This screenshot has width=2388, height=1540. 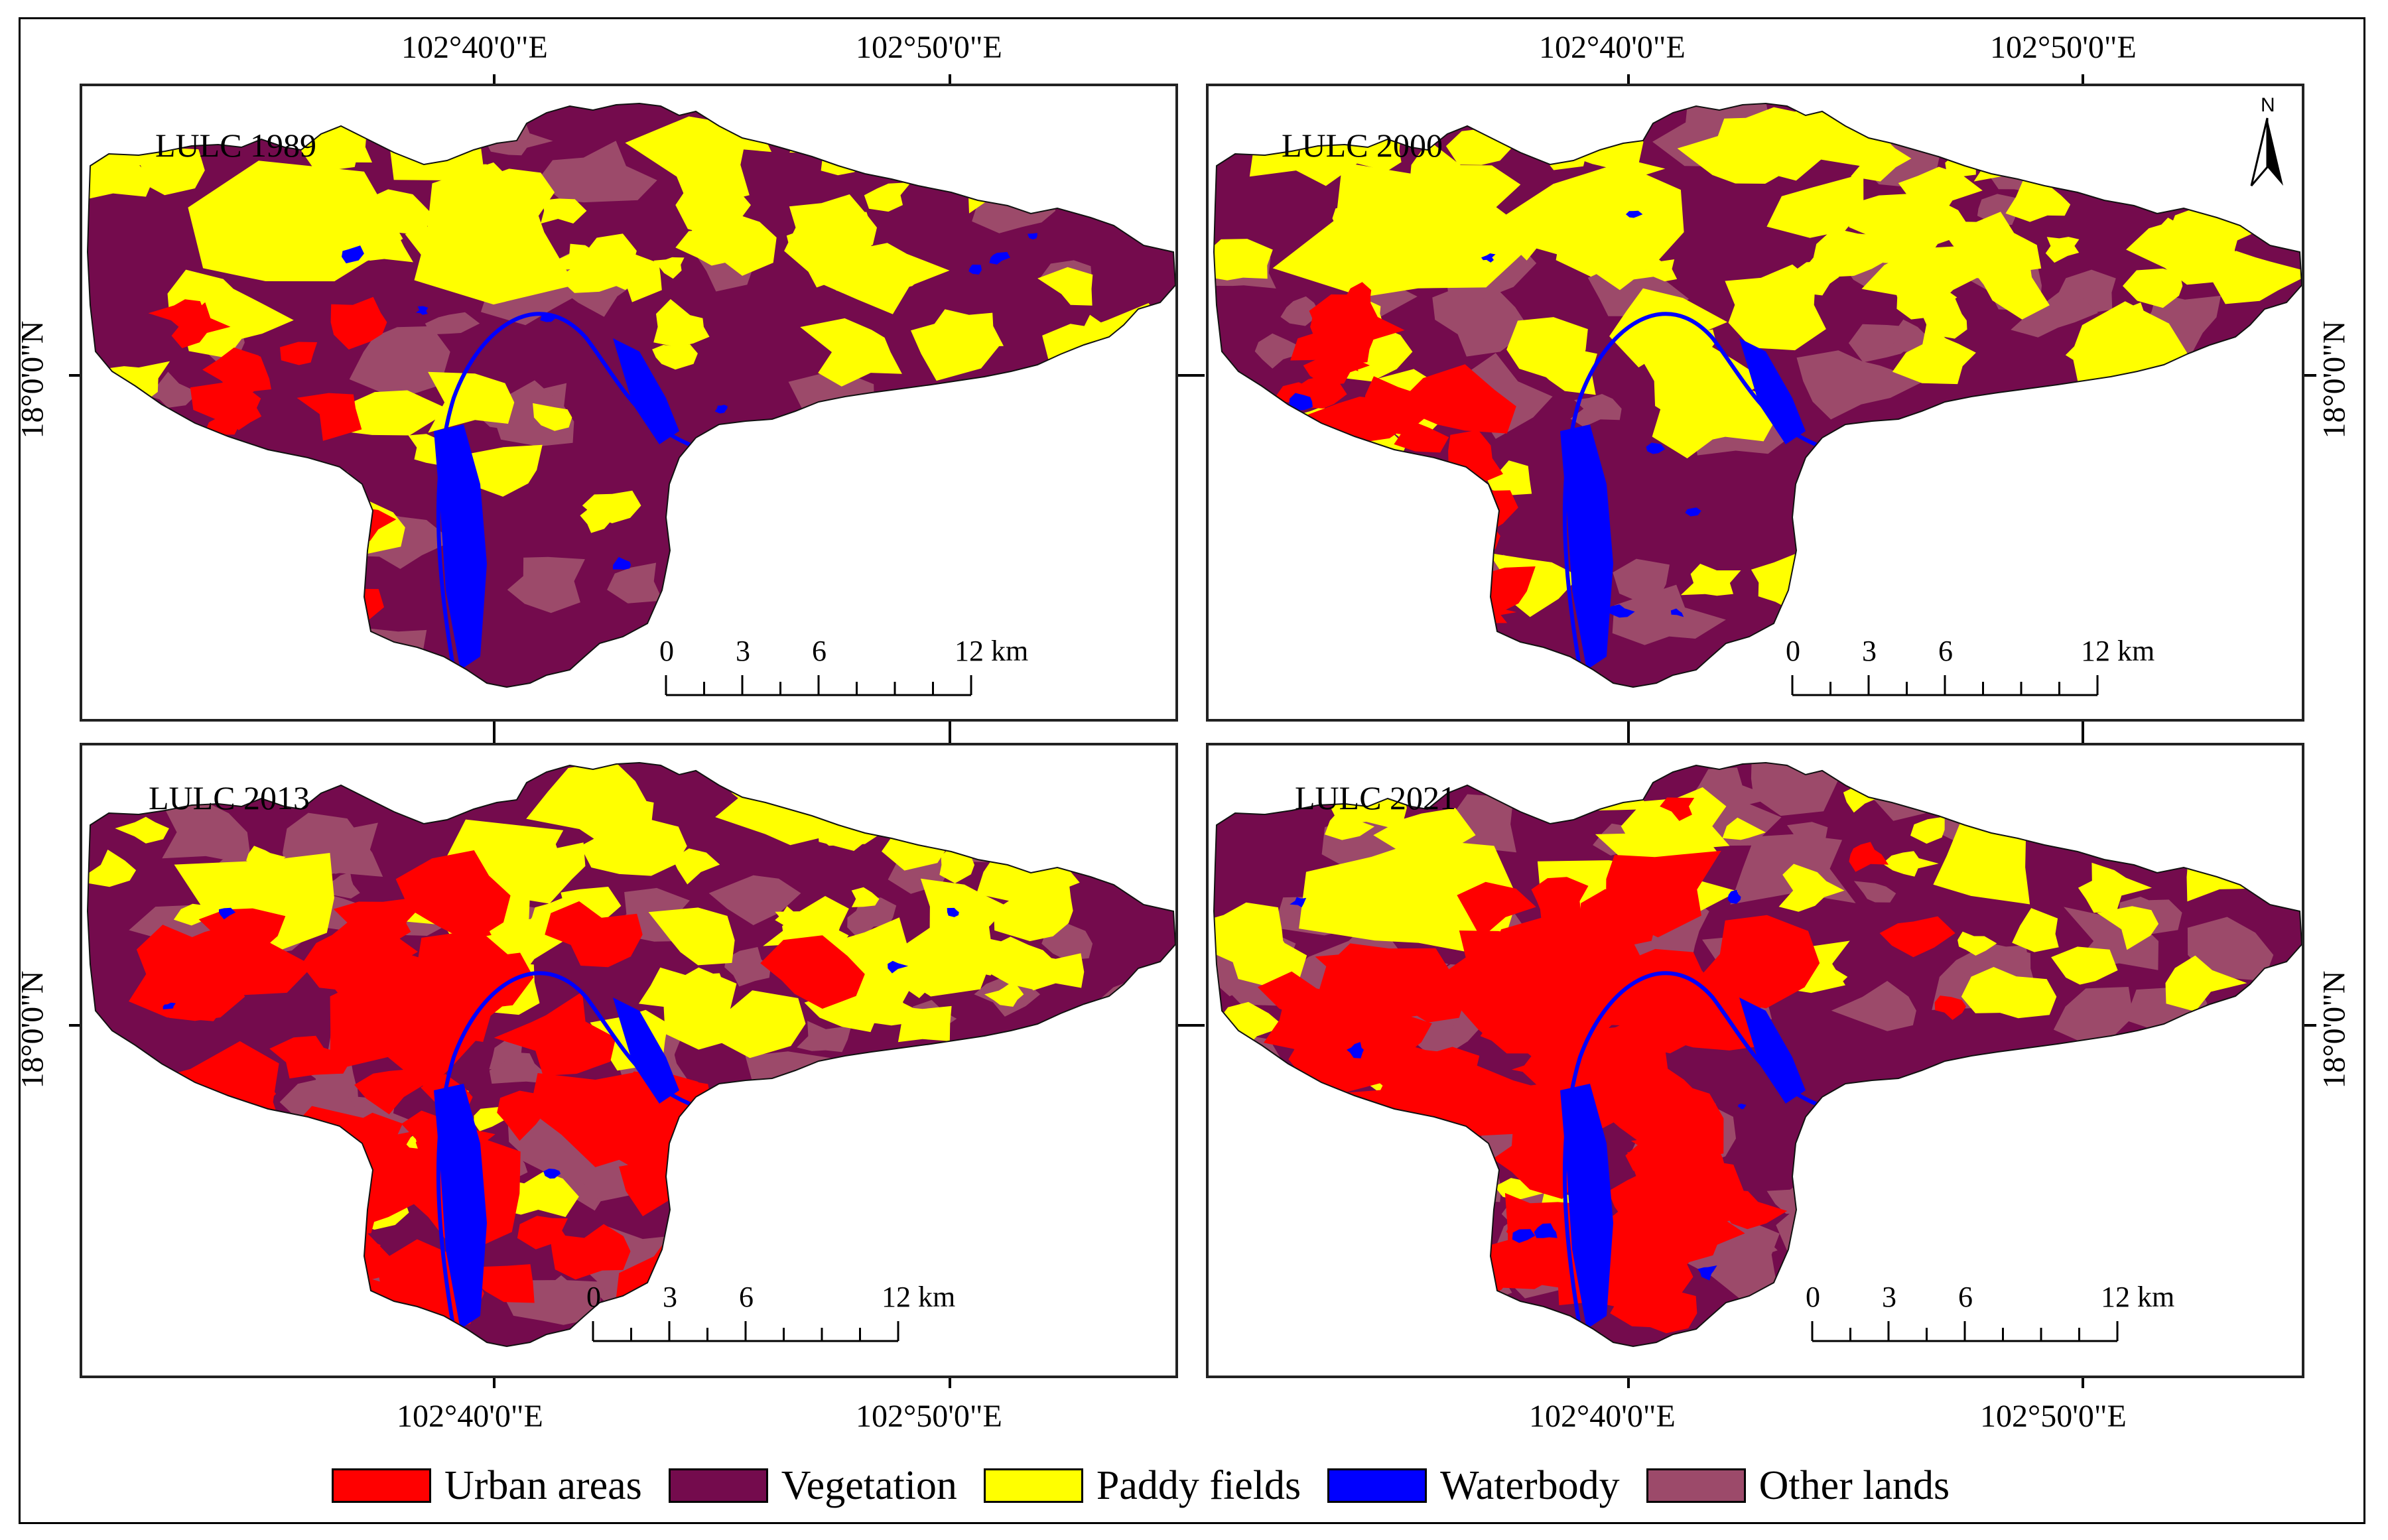 What do you see at coordinates (32, 1029) in the screenshot?
I see `lat-label-left-bottom: 18°0'0"N` at bounding box center [32, 1029].